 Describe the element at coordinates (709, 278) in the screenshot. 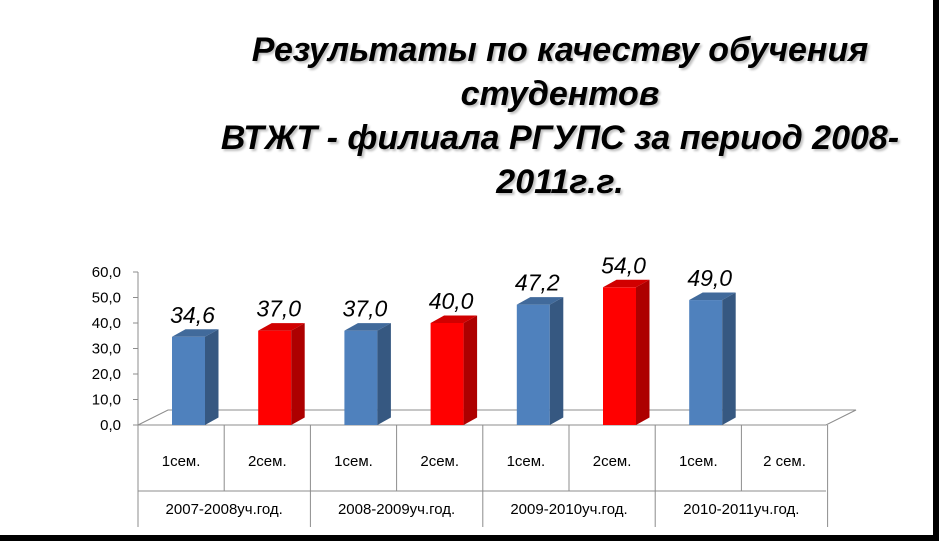

I see `data-label: 49,0` at that location.